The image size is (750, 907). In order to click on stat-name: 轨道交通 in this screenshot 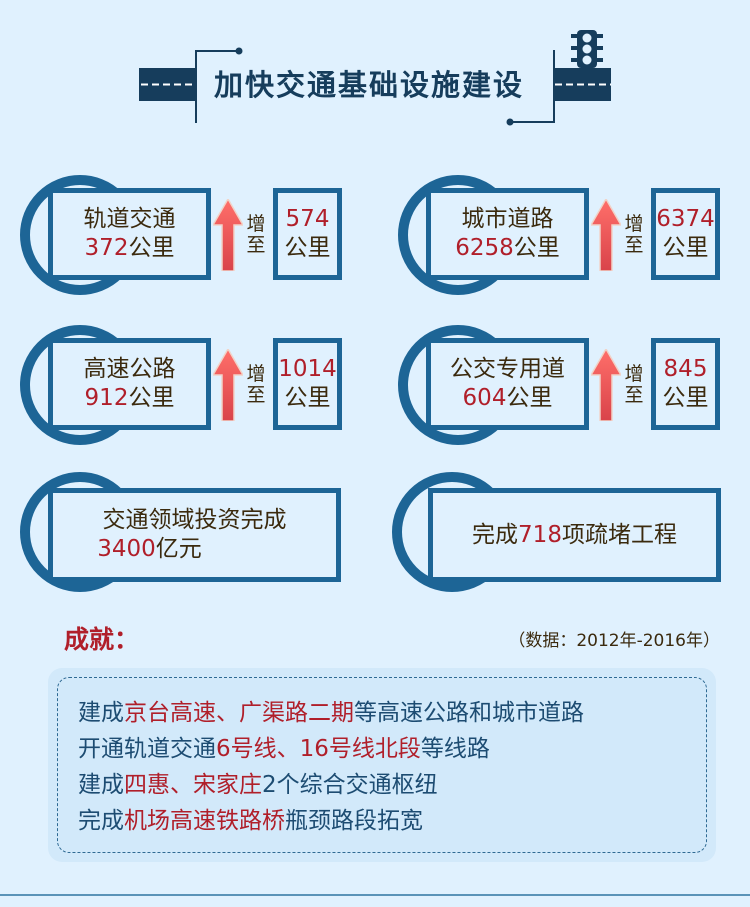, I will do `click(129, 219)`.